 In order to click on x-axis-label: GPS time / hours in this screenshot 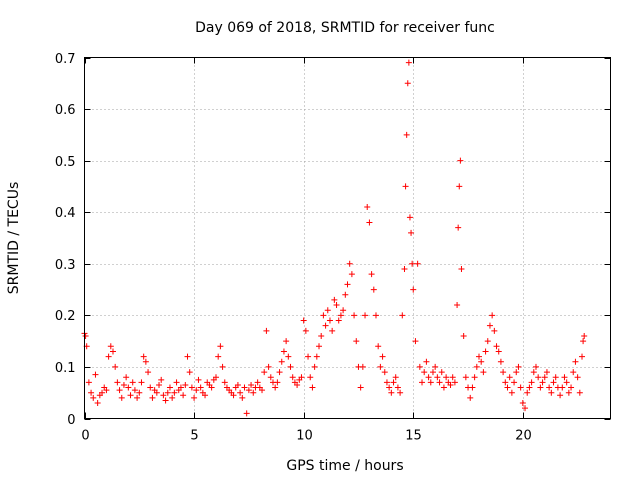, I will do `click(344, 466)`.